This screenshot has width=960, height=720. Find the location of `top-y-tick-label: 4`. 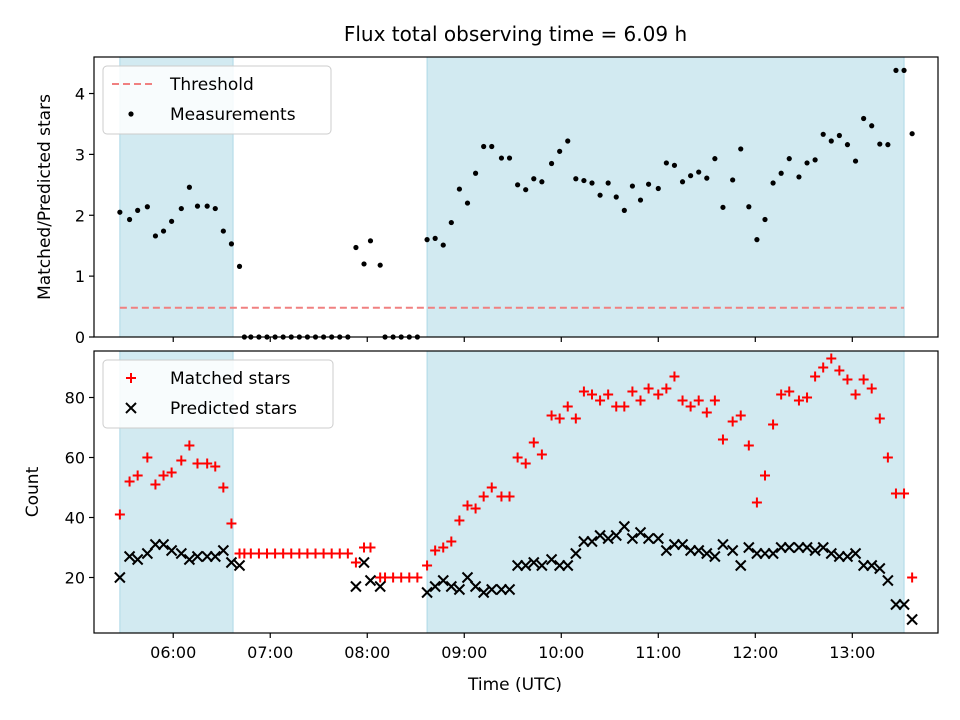

top-y-tick-label: 4 is located at coordinates (80, 94).